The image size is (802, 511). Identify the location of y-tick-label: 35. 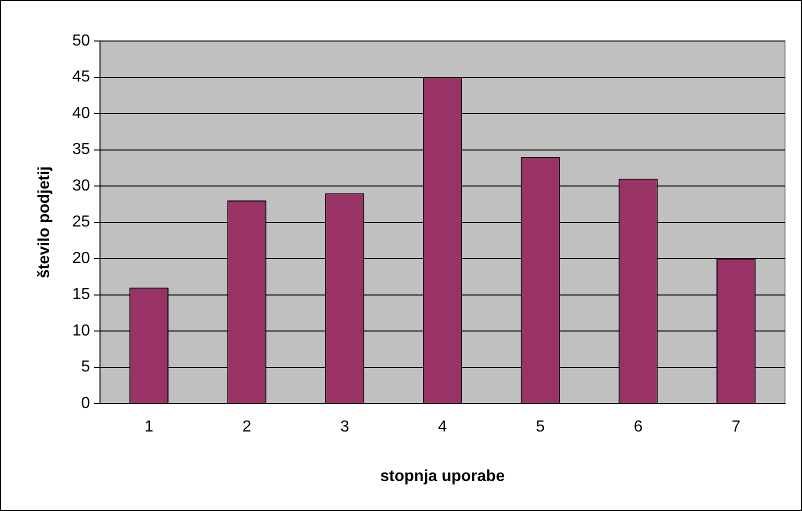
(81, 149).